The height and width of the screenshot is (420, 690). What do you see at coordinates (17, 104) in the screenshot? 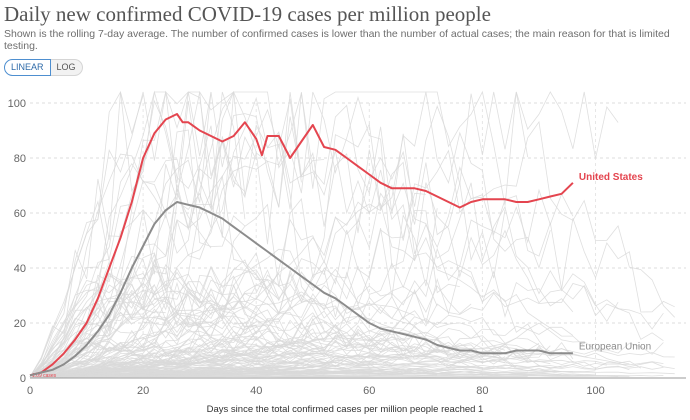
I see `y-tick-label: 100` at bounding box center [17, 104].